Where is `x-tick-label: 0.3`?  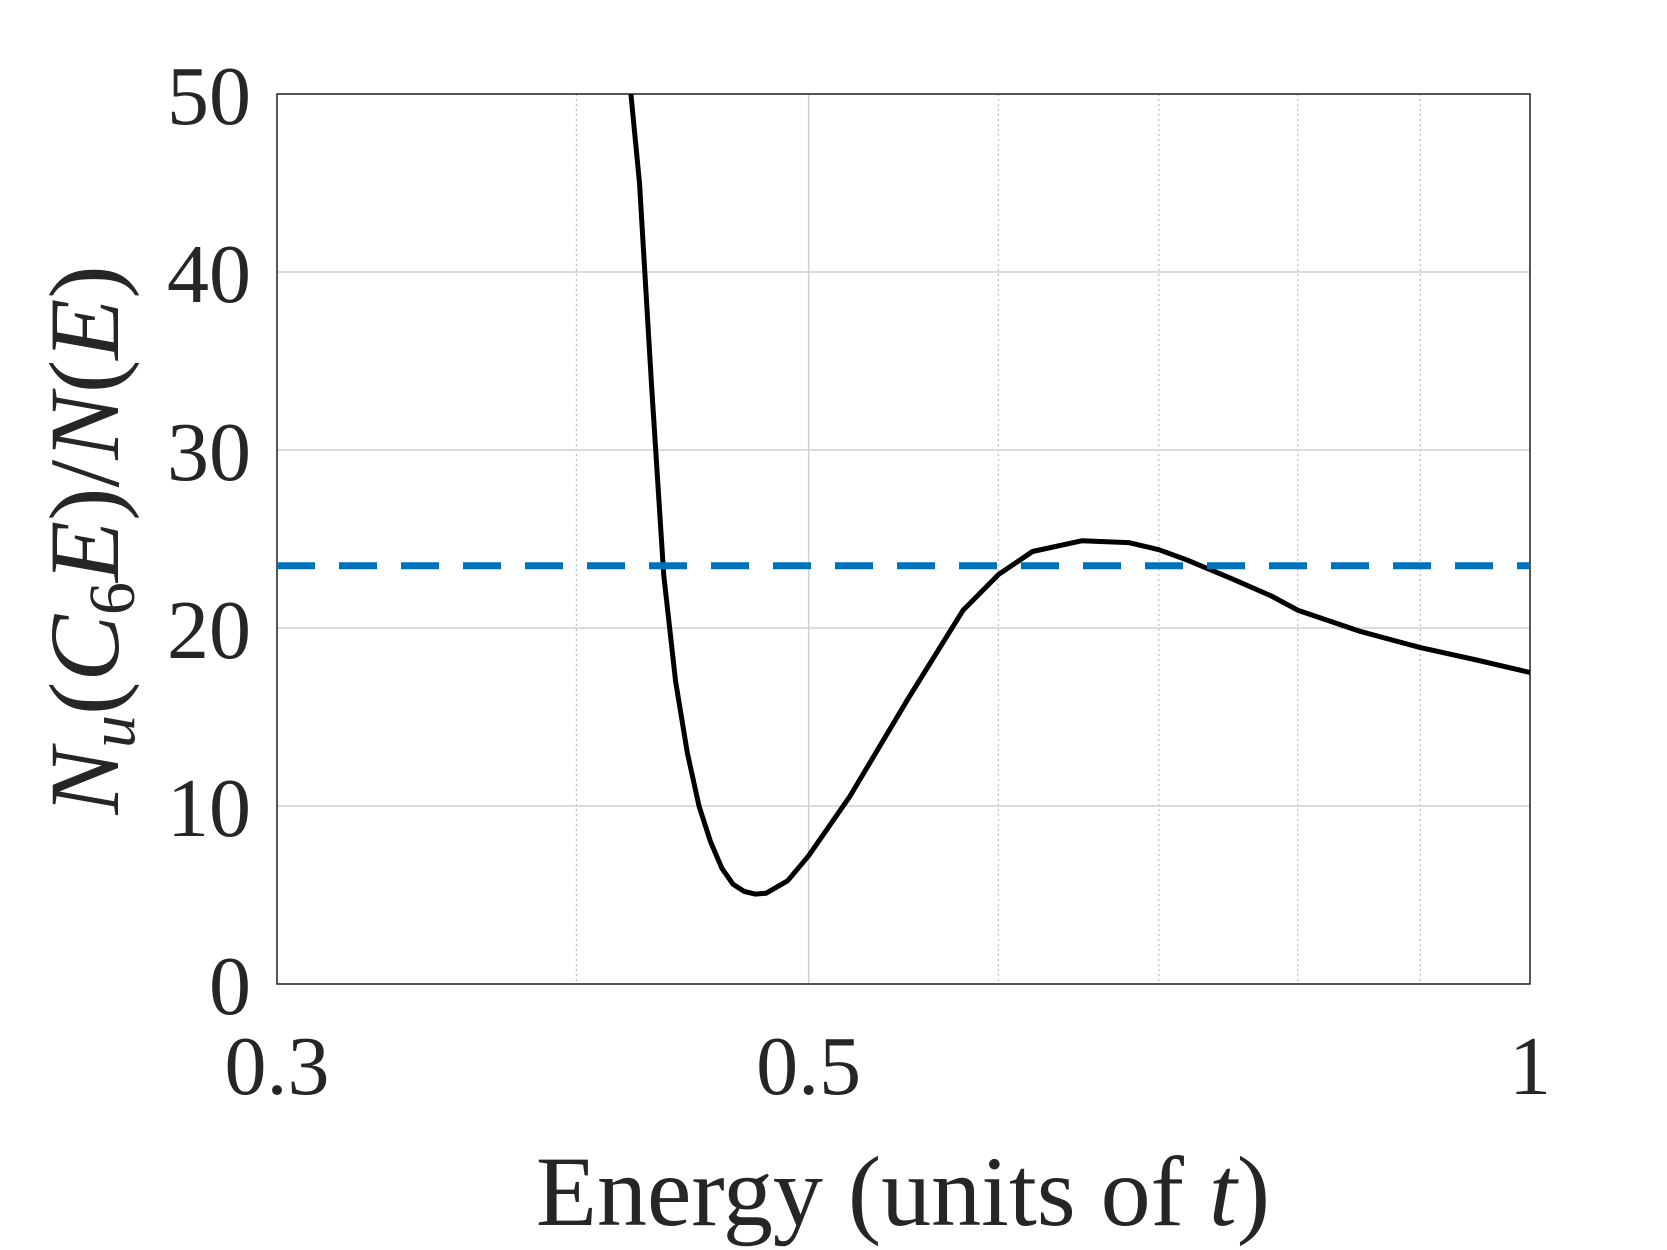 x-tick-label: 0.3 is located at coordinates (277, 1066).